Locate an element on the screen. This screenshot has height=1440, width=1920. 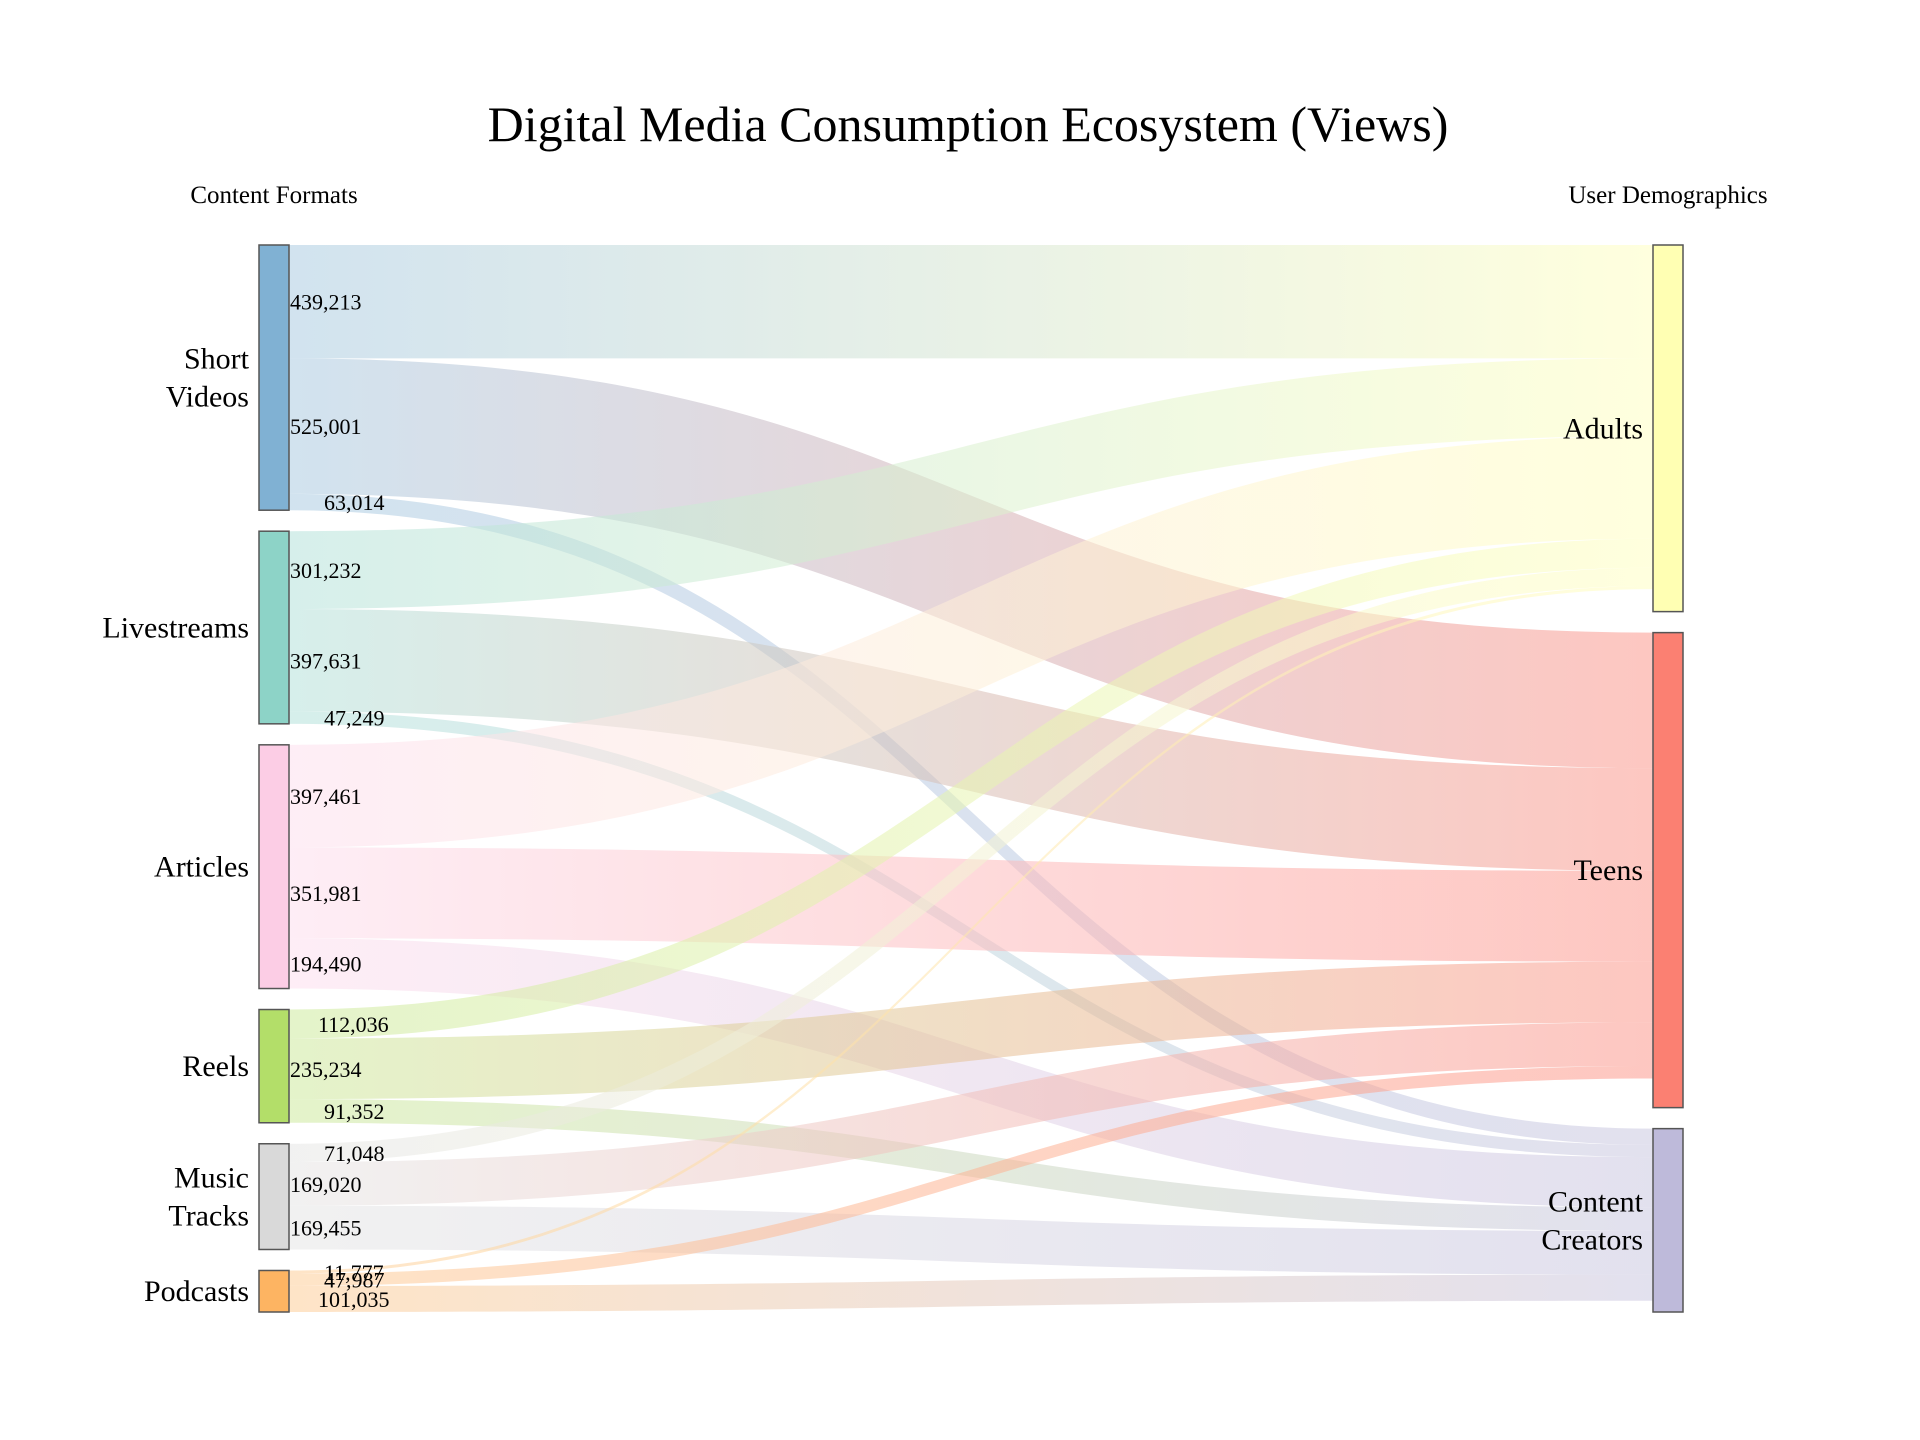
value-label-podcasts-to-creators: 101,035 is located at coordinates (354, 1299).